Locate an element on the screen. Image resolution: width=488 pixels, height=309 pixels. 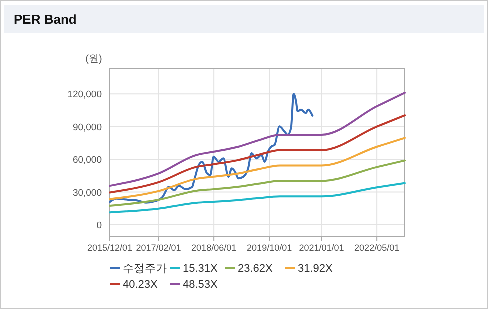
y-tick-label: 60,000 is located at coordinates (87, 160).